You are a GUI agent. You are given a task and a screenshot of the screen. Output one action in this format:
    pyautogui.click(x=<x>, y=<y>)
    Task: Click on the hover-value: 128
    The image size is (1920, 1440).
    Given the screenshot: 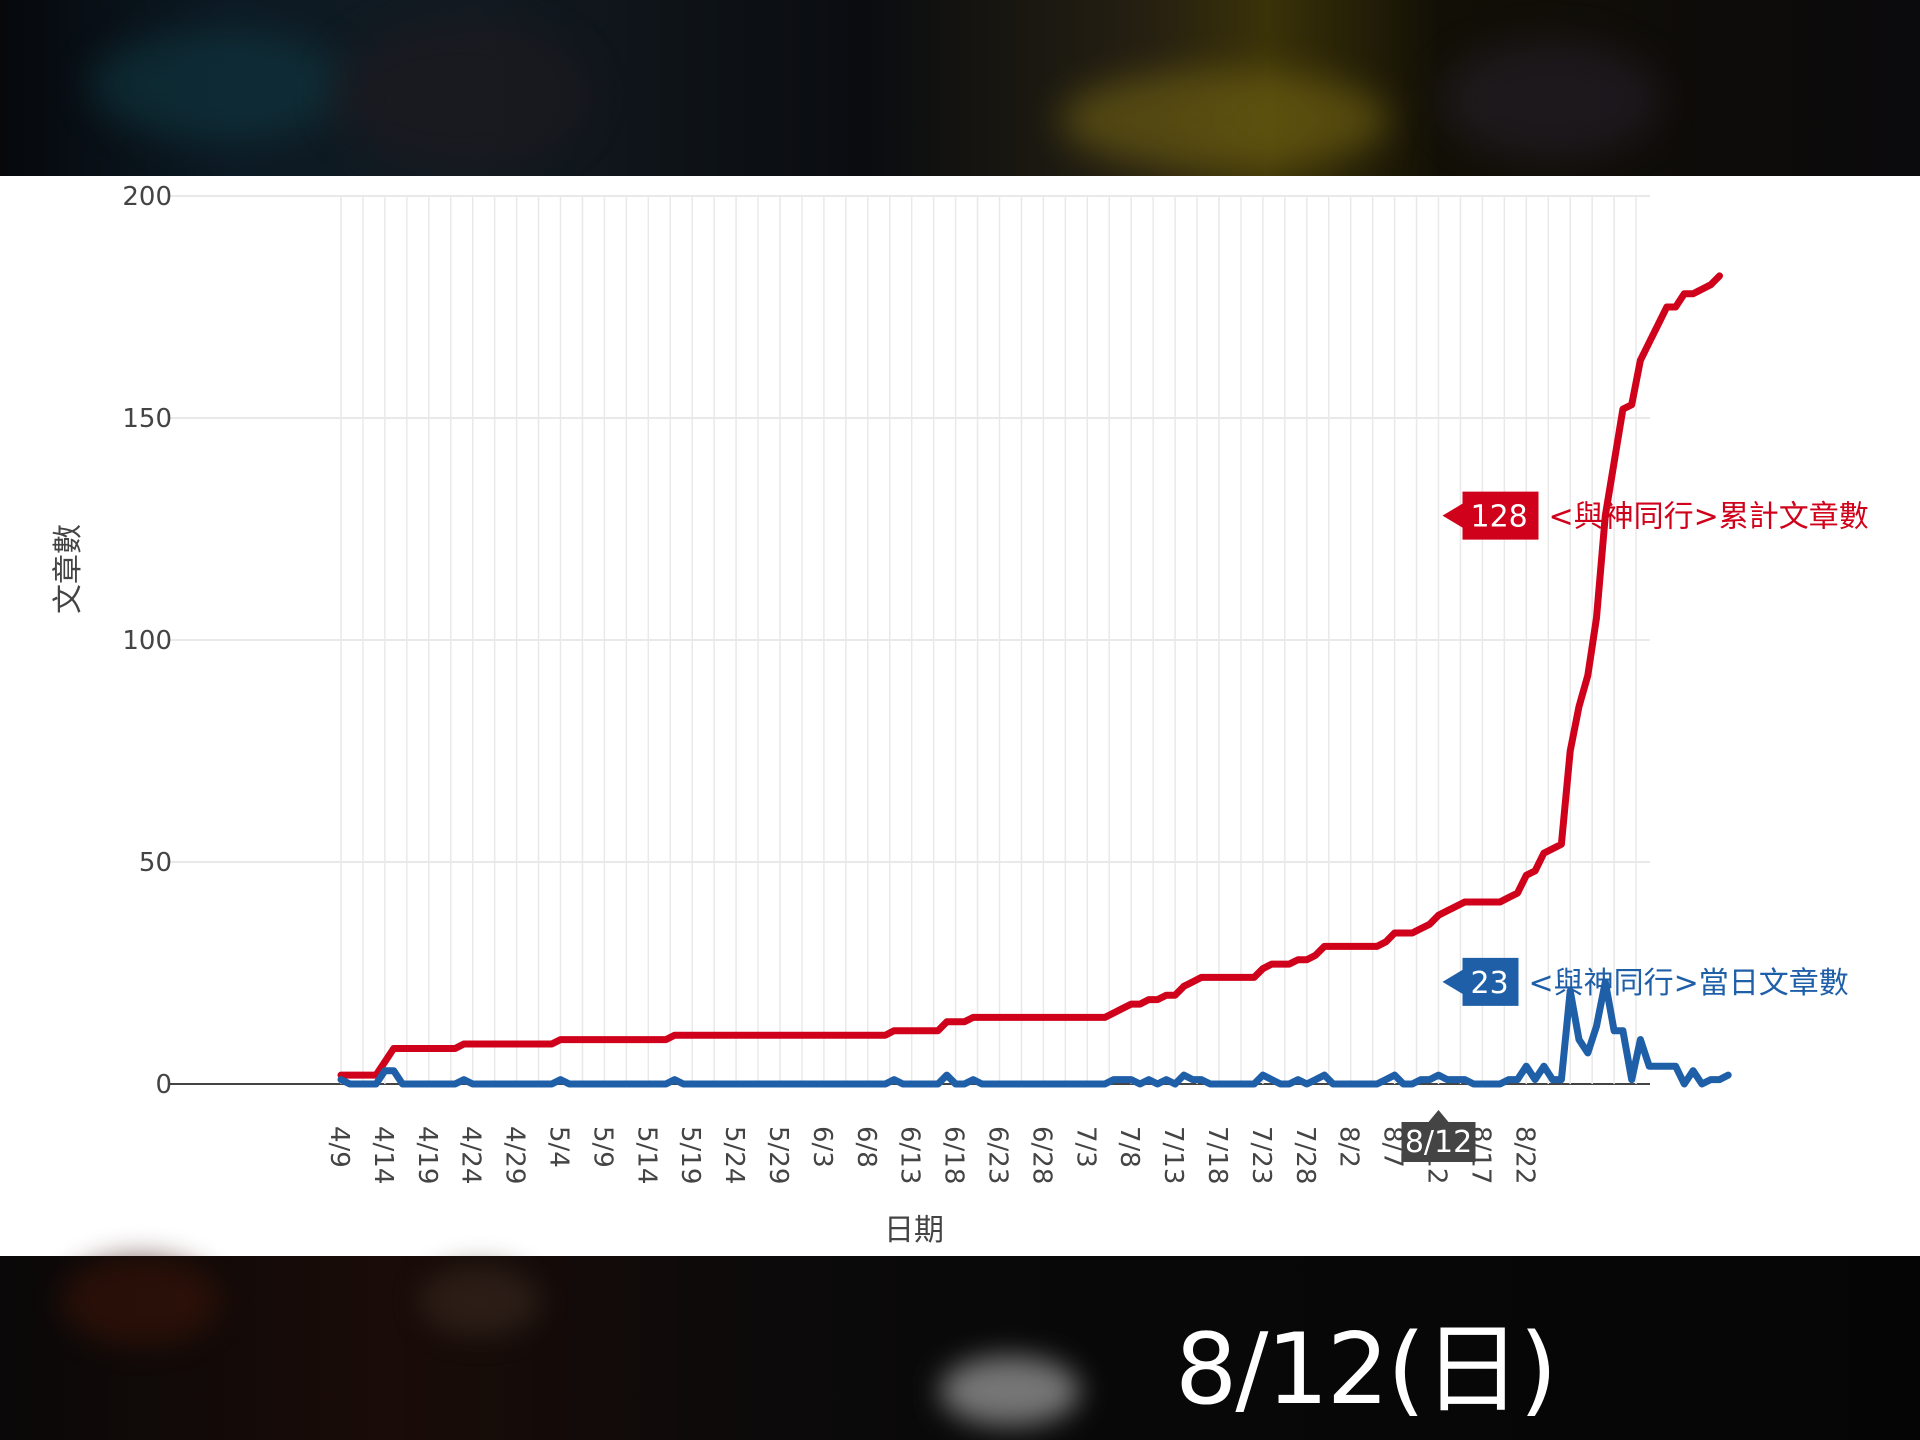 What is the action you would take?
    pyautogui.click(x=1499, y=517)
    